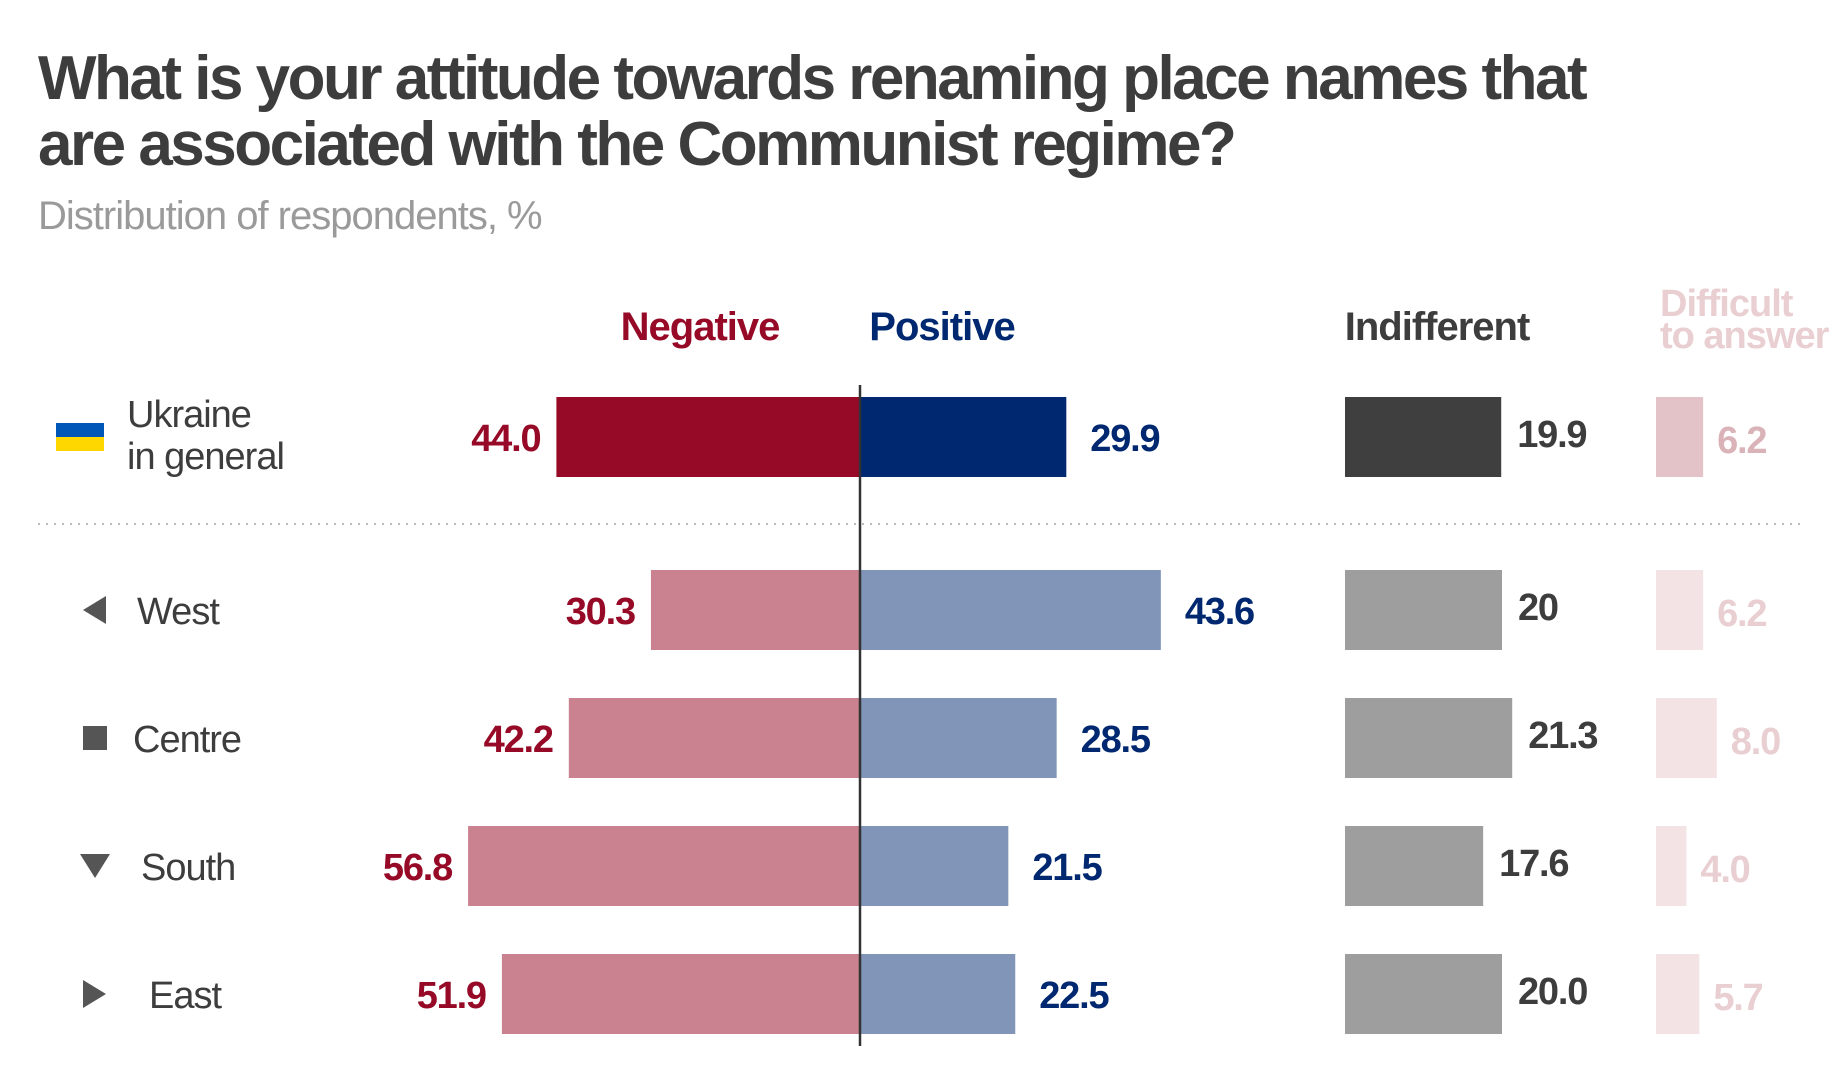 The height and width of the screenshot is (1079, 1840). I want to click on label-indifferent: 19.9, so click(1551, 435).